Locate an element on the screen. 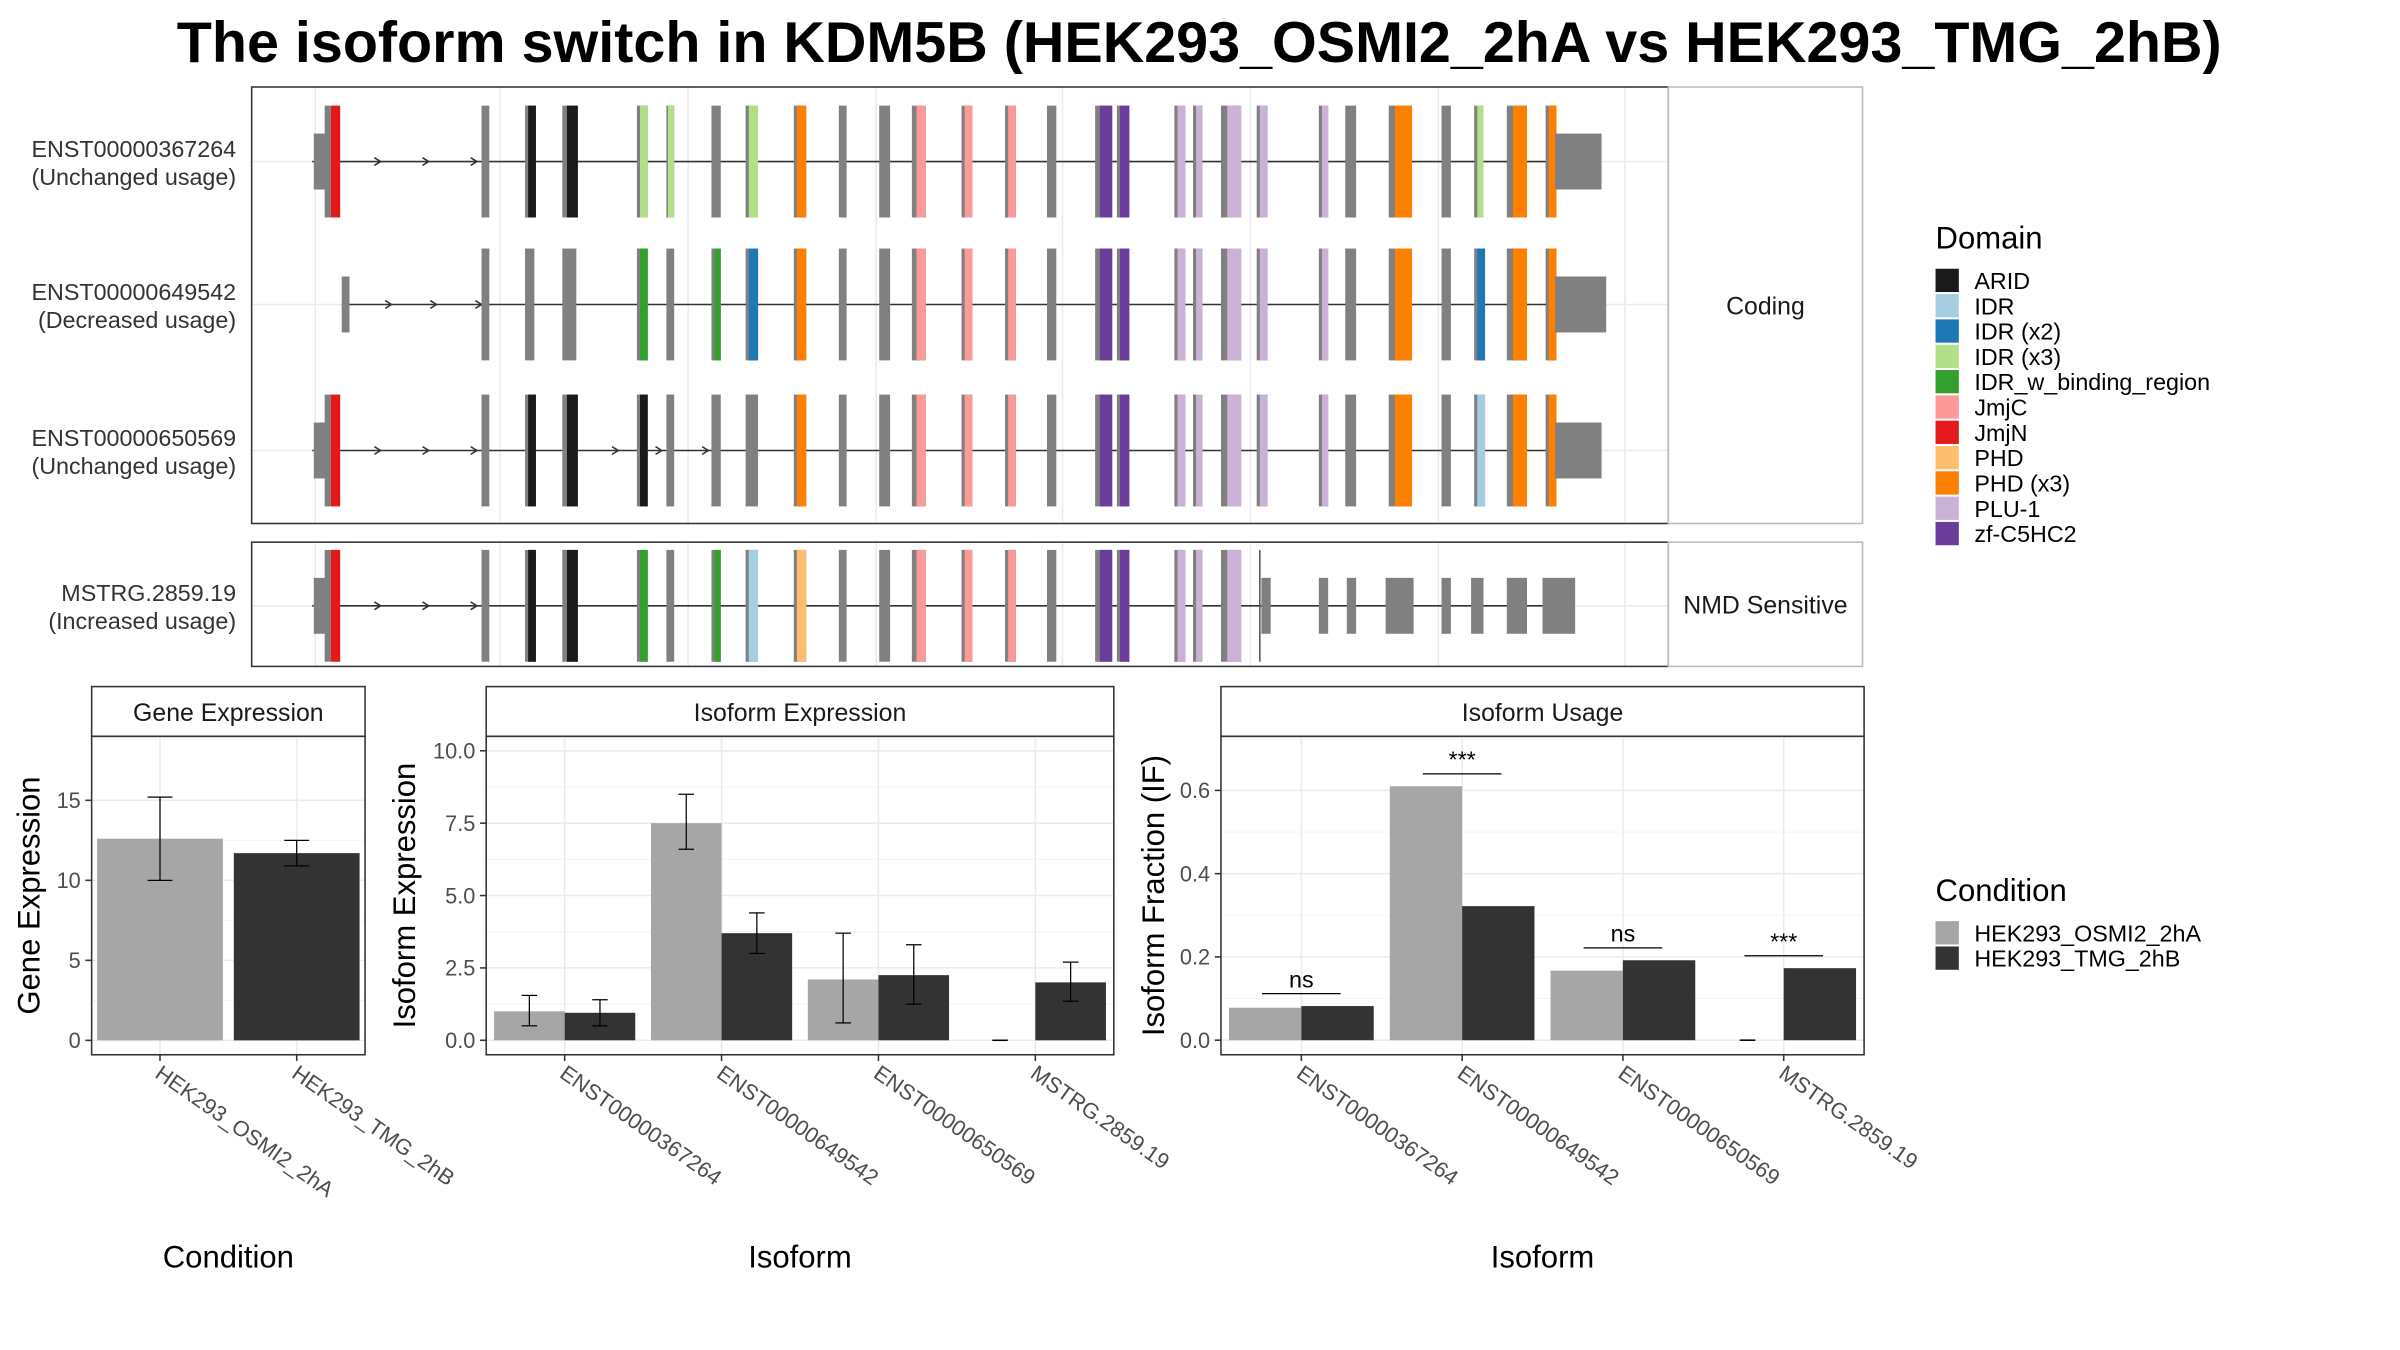 The height and width of the screenshot is (1350, 2400). domain-legend-label: IDR is located at coordinates (1994, 306).